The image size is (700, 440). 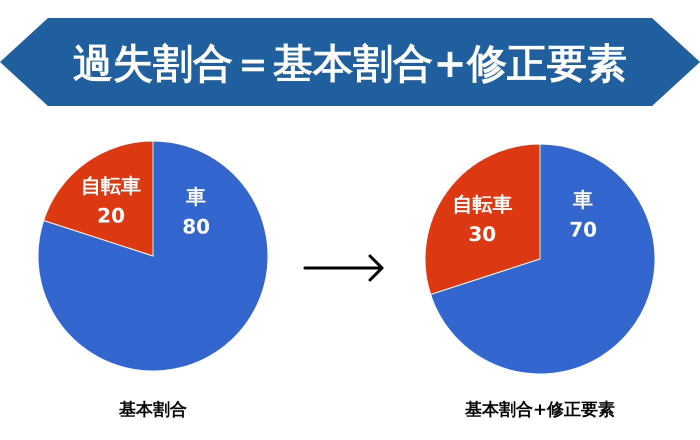 I want to click on data-label: 80, so click(x=196, y=226).